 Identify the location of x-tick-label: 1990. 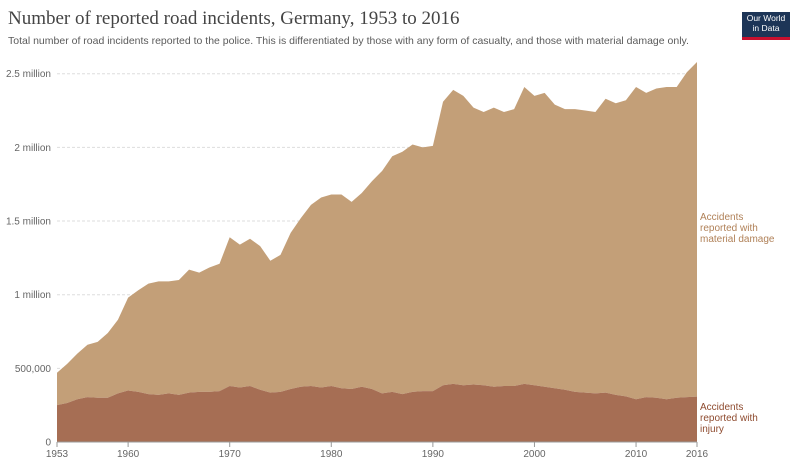
(433, 454).